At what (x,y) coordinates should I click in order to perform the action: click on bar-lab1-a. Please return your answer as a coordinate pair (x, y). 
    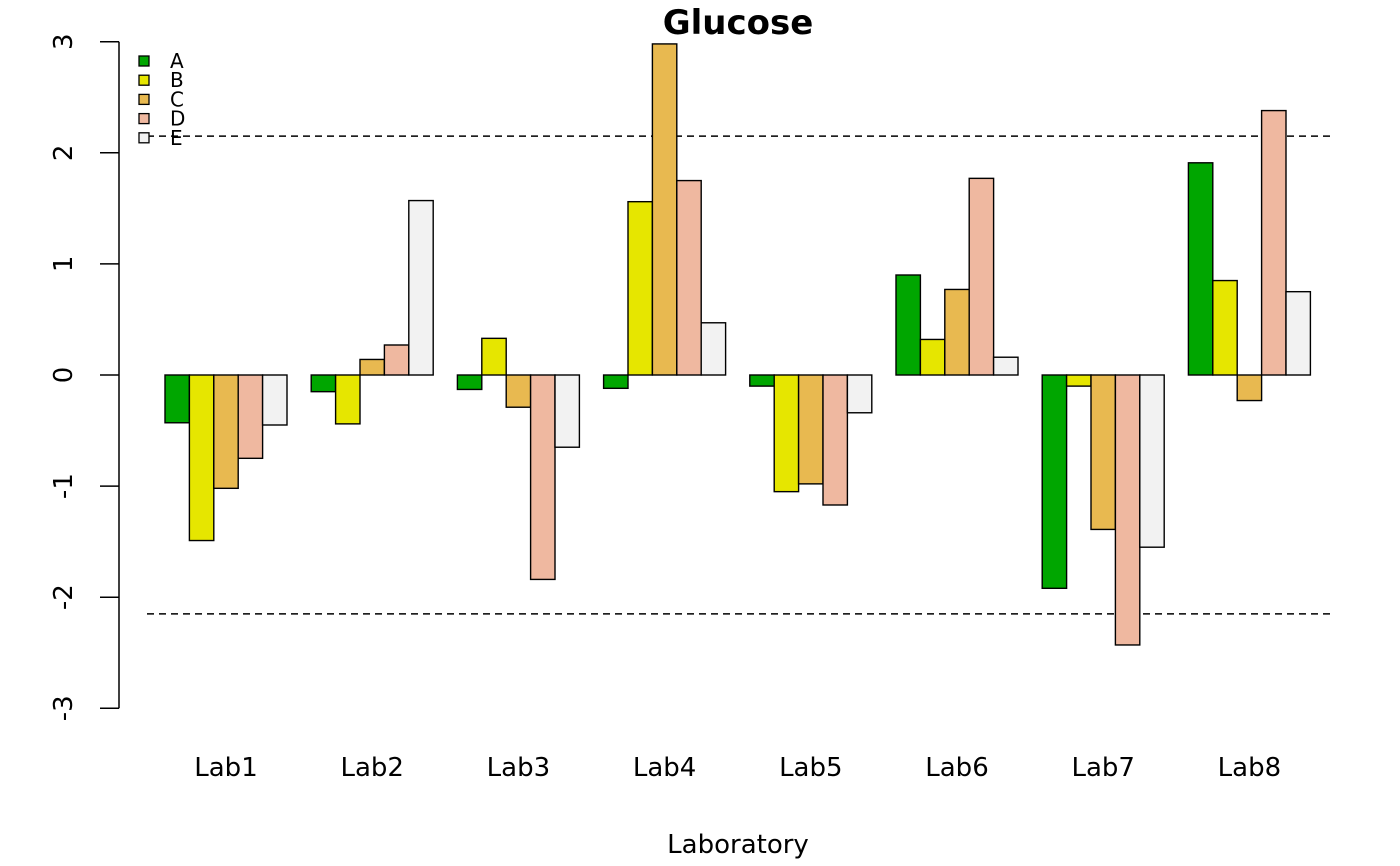
    Looking at the image, I should click on (177, 399).